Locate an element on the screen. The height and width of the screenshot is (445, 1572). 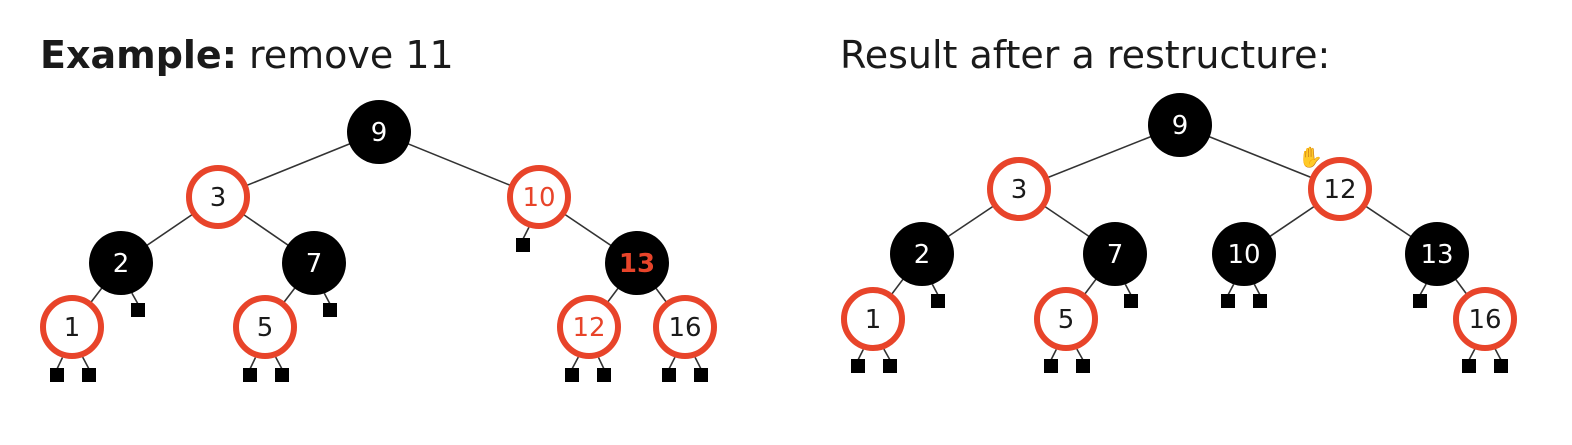
hand-cursor-icon: ✋ is located at coordinates (1310, 157).